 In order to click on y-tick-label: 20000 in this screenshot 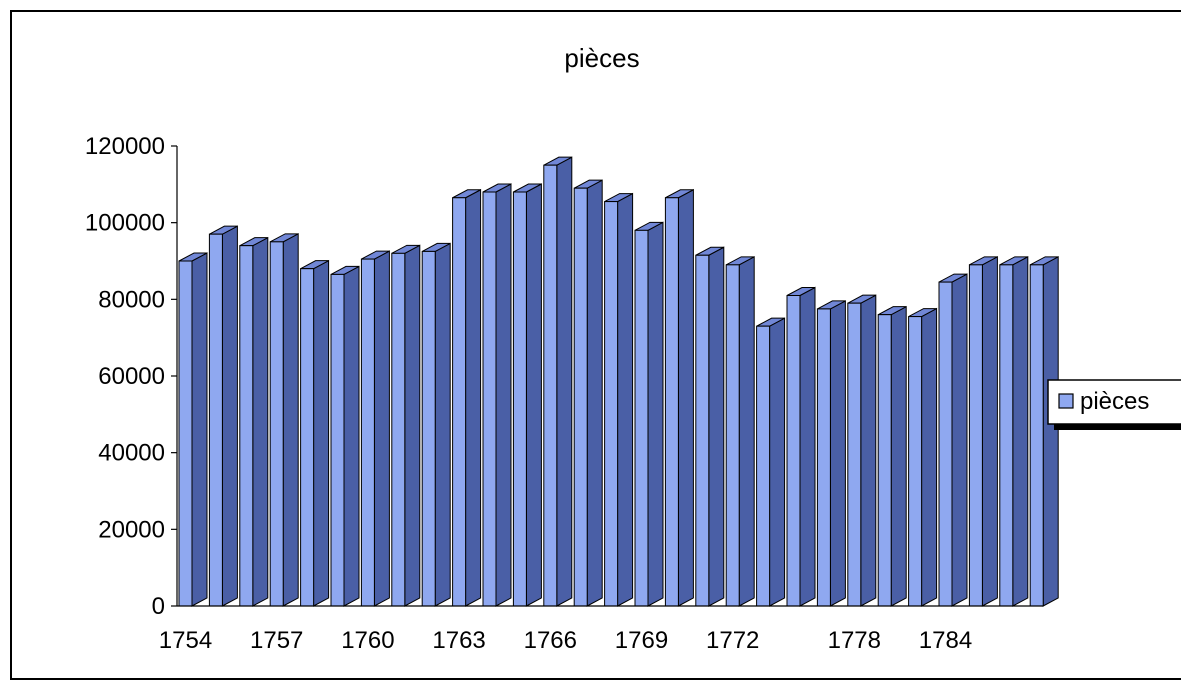, I will do `click(131, 529)`.